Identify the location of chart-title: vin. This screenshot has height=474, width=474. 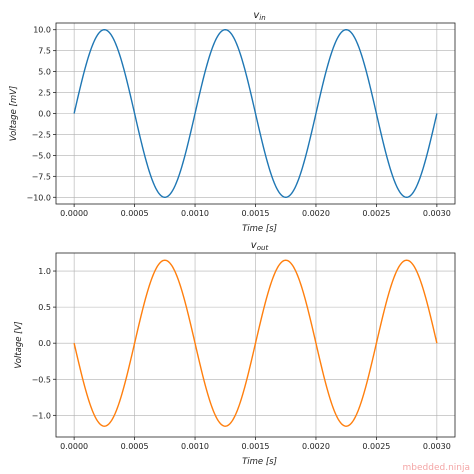
(259, 16).